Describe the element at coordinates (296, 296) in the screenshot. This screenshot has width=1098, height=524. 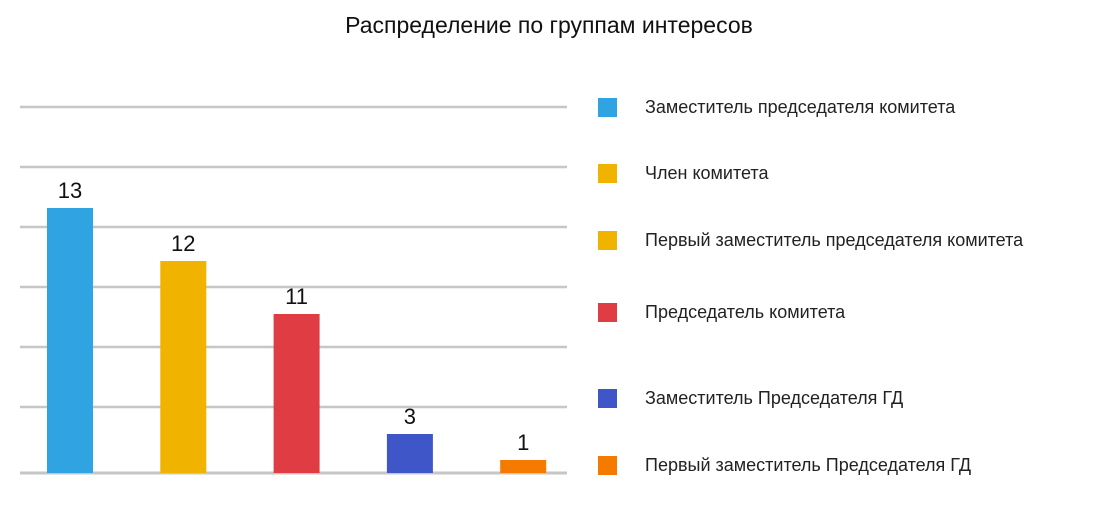
I see `data-label: 11` at that location.